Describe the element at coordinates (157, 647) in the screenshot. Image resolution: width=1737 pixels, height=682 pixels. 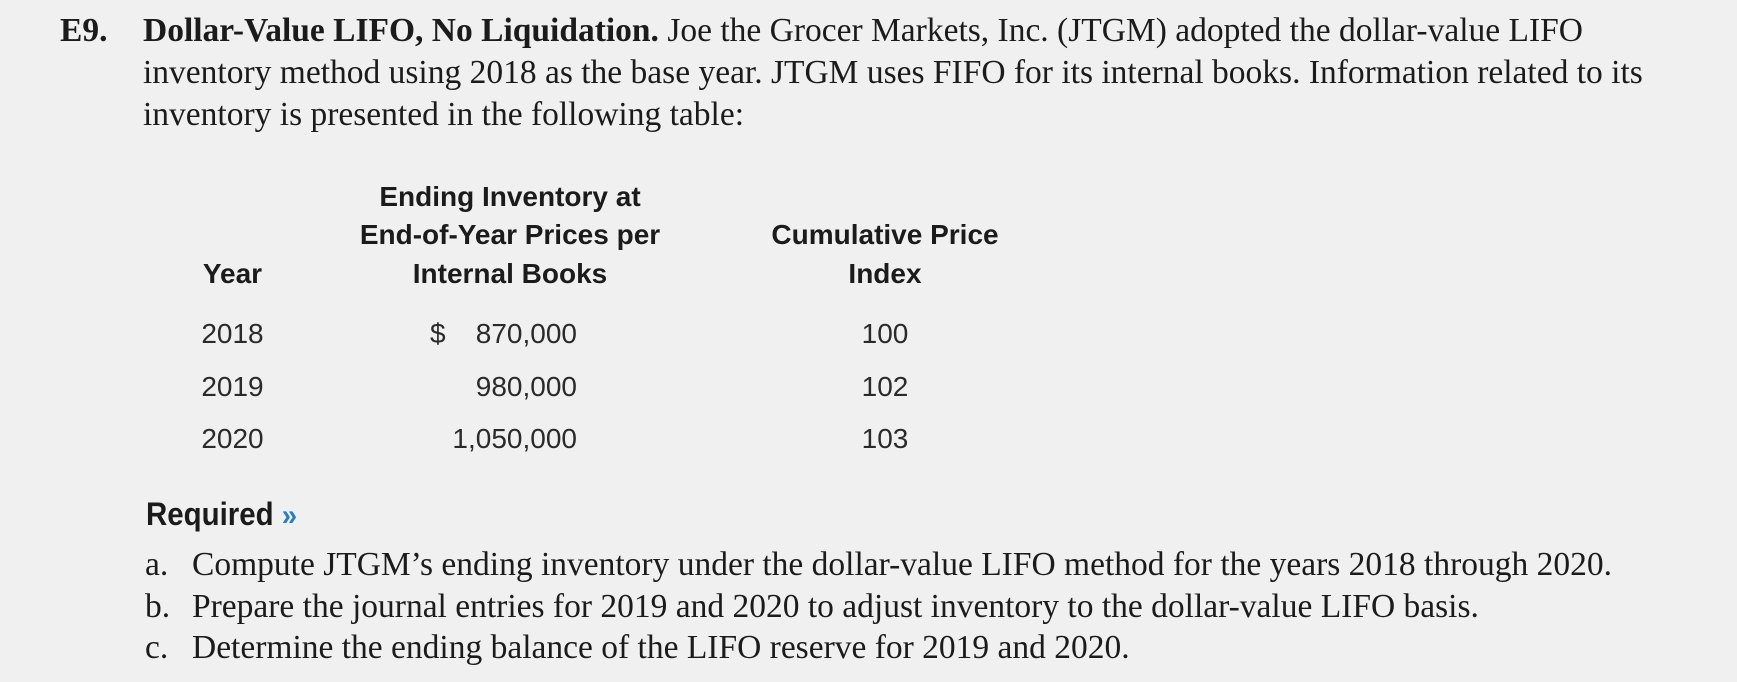
I see `required-item-letter: c.` at that location.